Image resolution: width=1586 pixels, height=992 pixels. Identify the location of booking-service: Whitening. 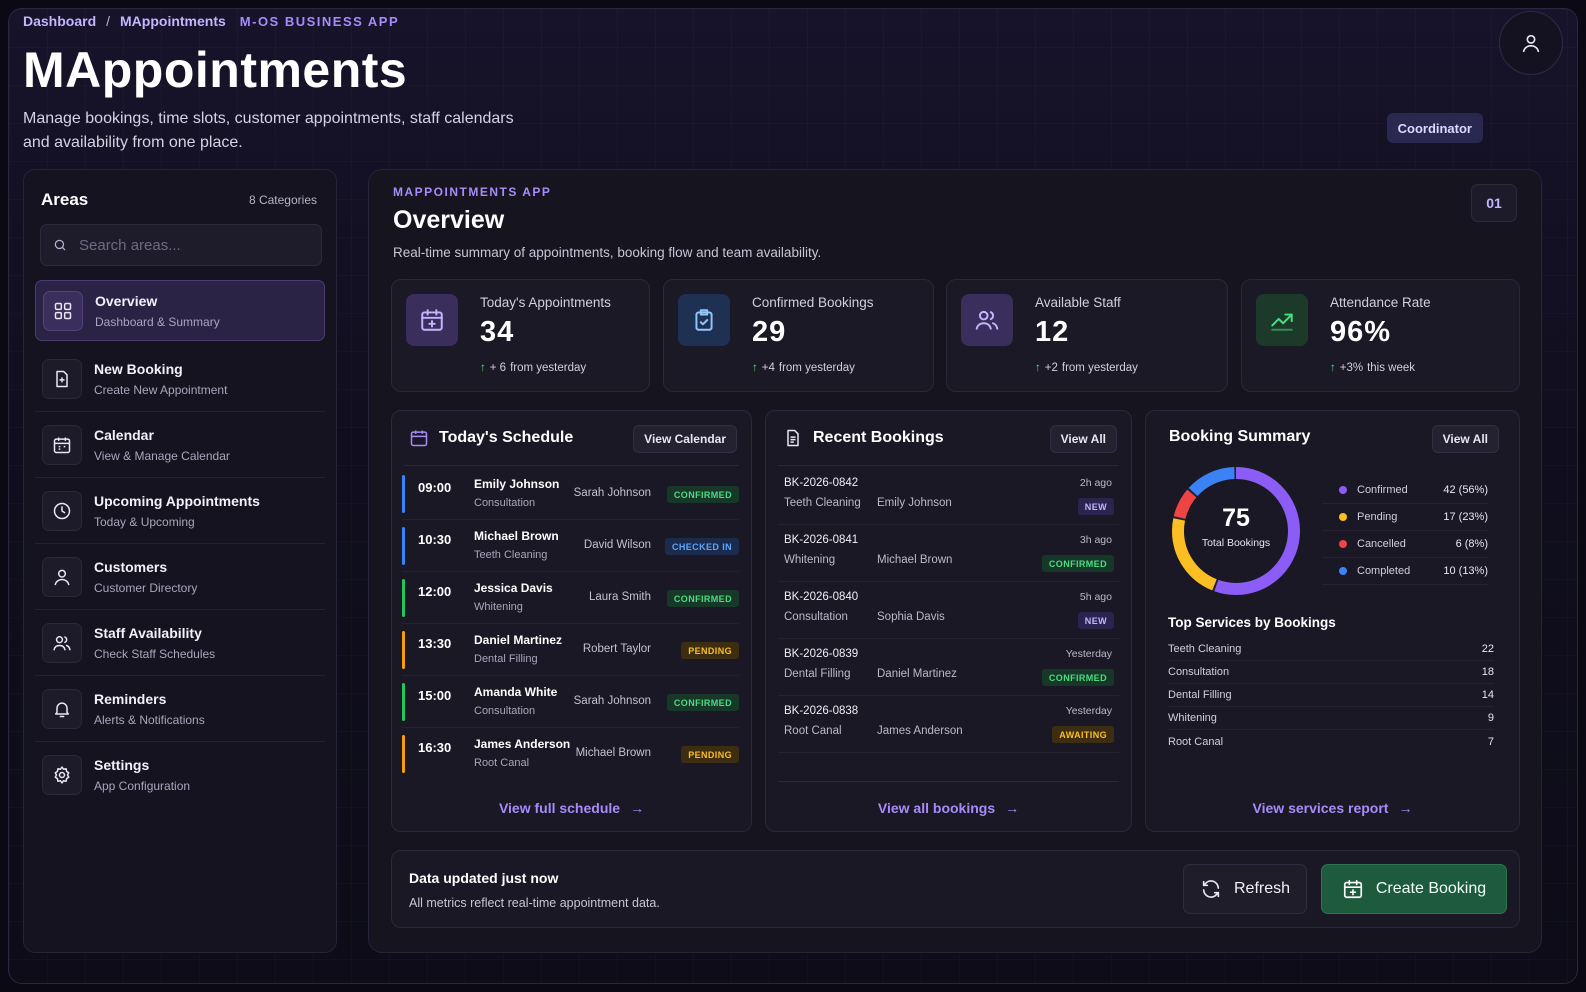
(810, 560).